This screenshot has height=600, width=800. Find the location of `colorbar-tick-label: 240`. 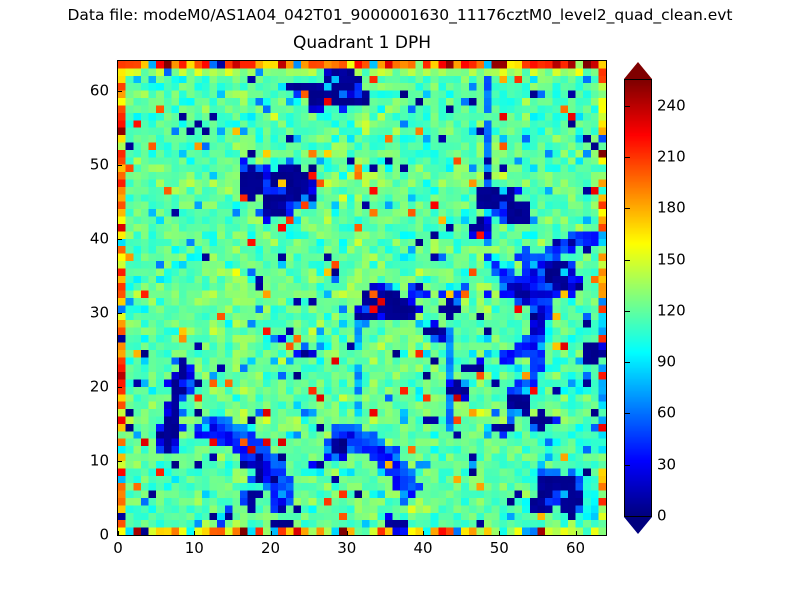

colorbar-tick-label: 240 is located at coordinates (671, 105).